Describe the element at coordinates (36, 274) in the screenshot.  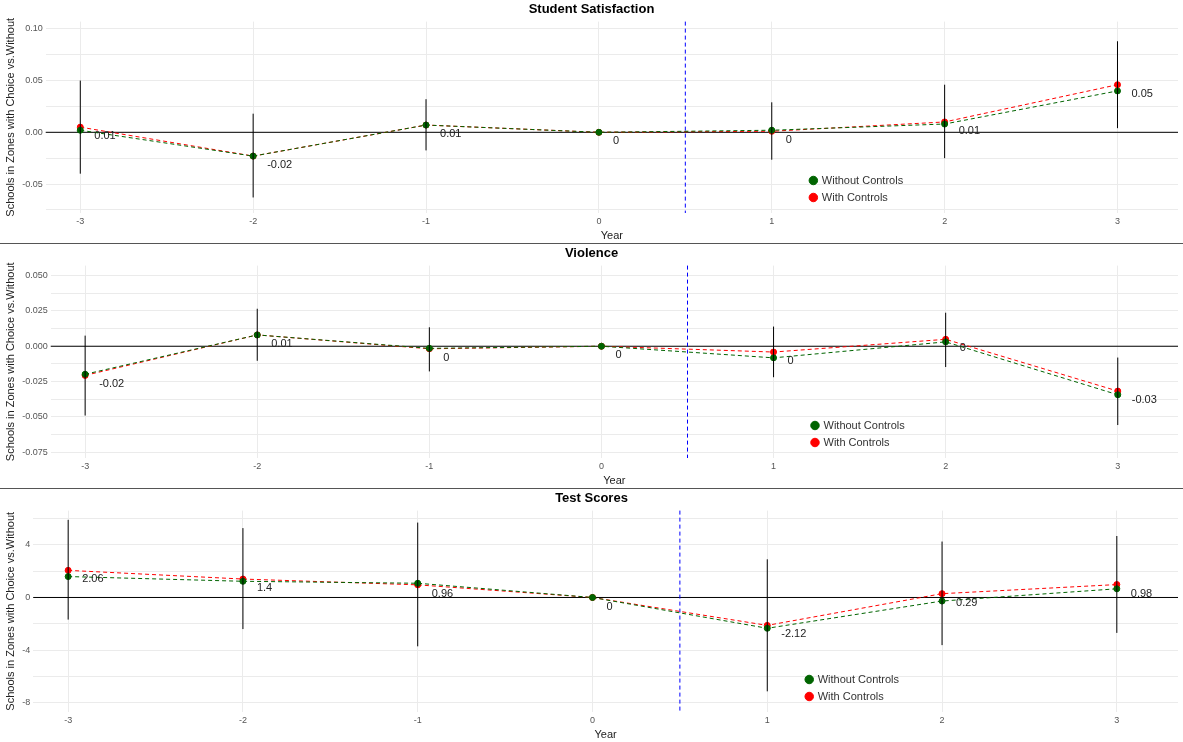
I see `y-tick-label: 0.050` at that location.